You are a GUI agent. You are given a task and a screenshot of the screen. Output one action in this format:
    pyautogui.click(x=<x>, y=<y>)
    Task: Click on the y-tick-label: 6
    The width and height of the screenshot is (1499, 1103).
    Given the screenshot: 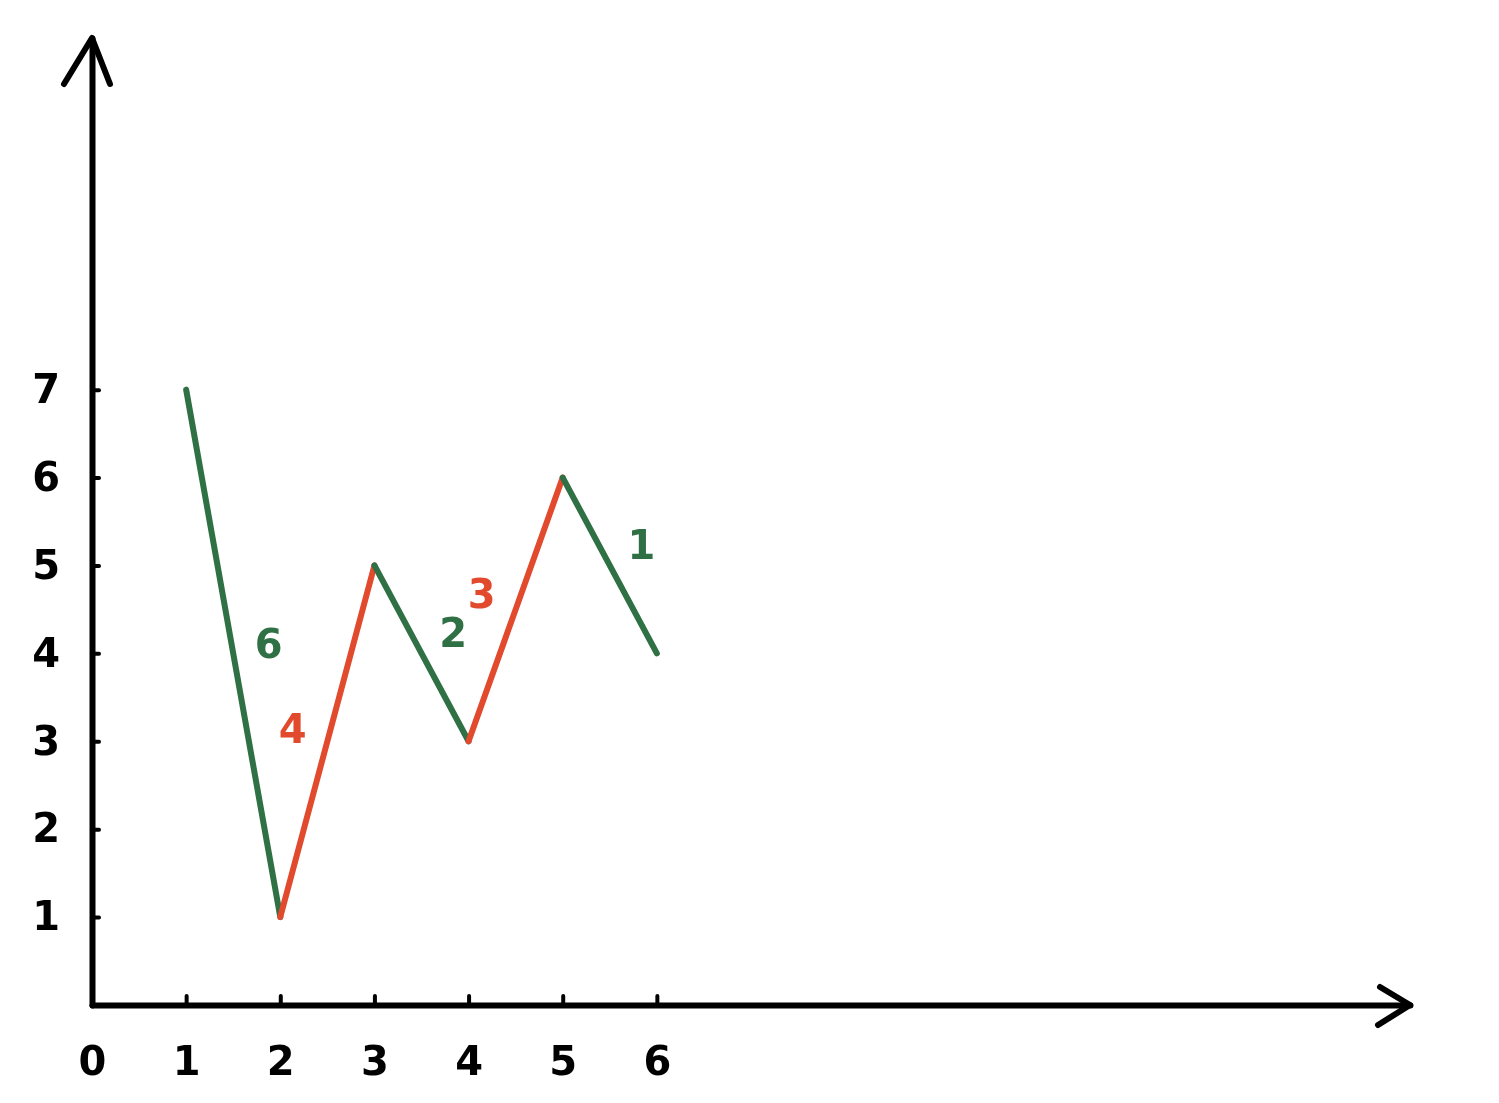 What is the action you would take?
    pyautogui.click(x=46, y=476)
    